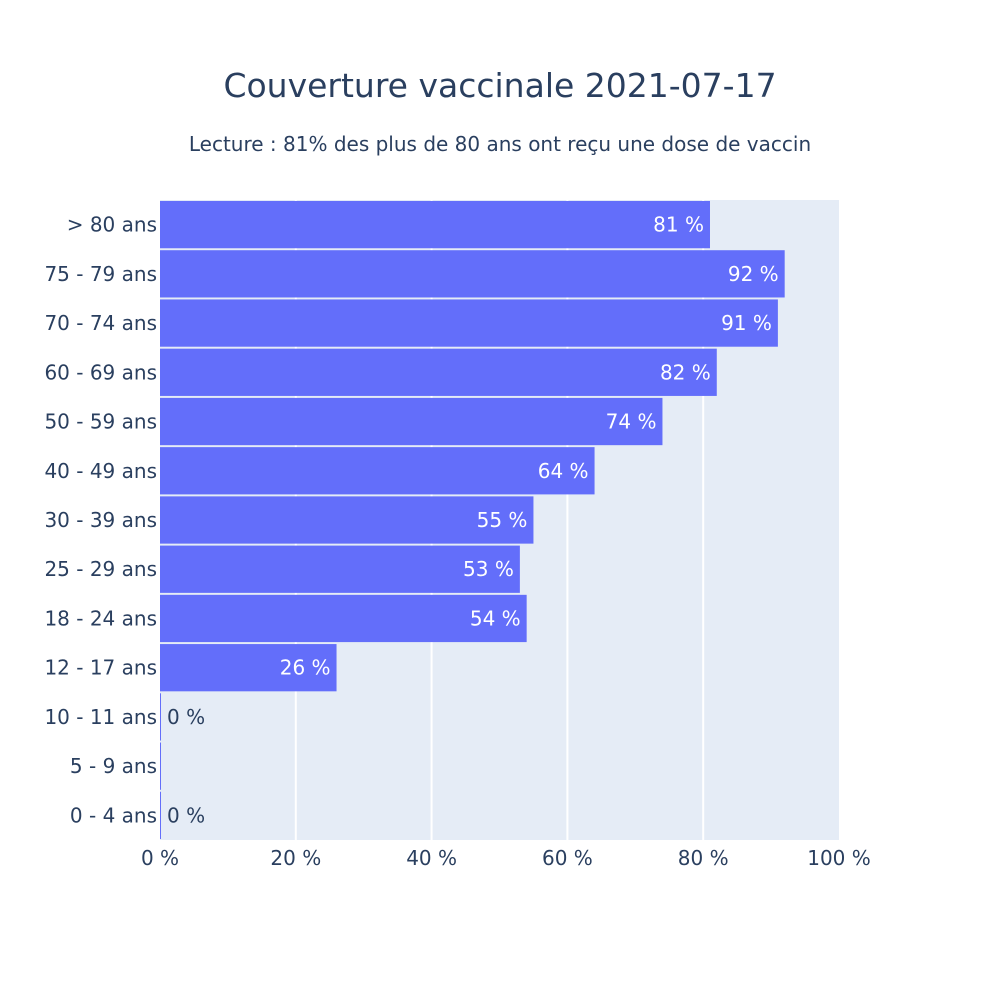 The width and height of the screenshot is (1000, 1000). What do you see at coordinates (631, 422) in the screenshot?
I see `data-label: 74 %` at bounding box center [631, 422].